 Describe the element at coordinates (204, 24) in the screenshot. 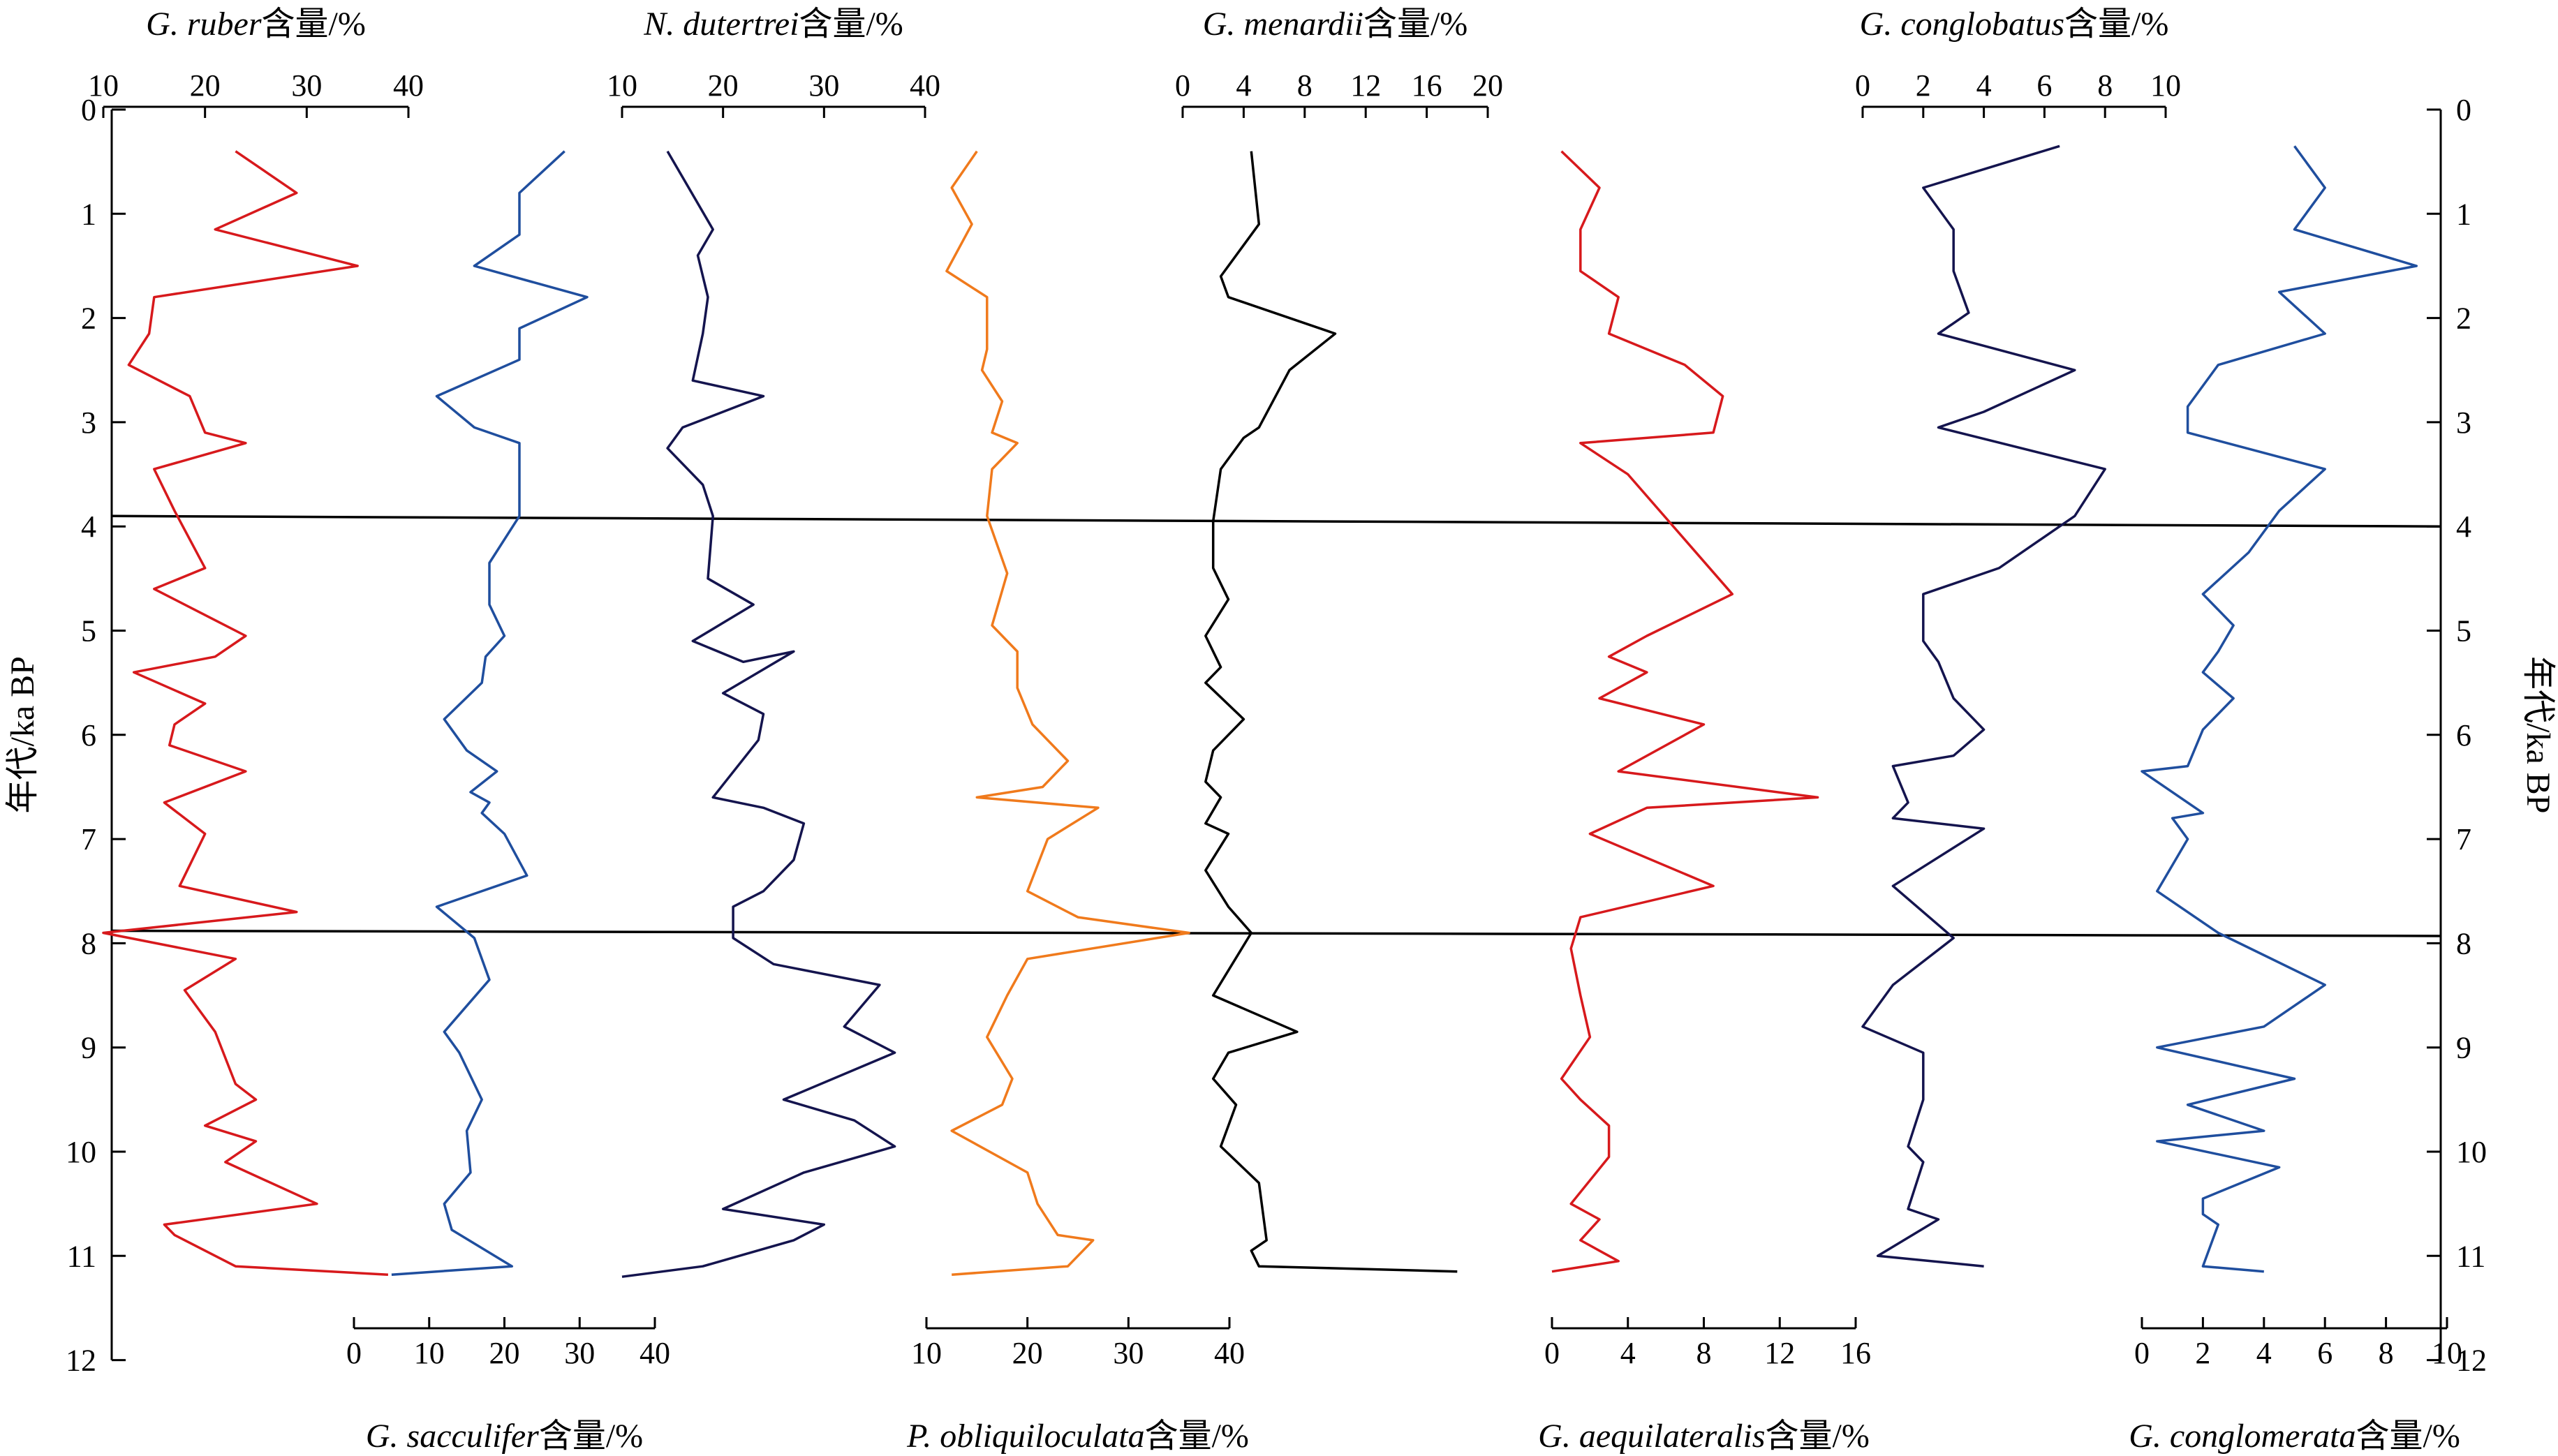

I see `x-axis-title-species: G. ruber` at that location.